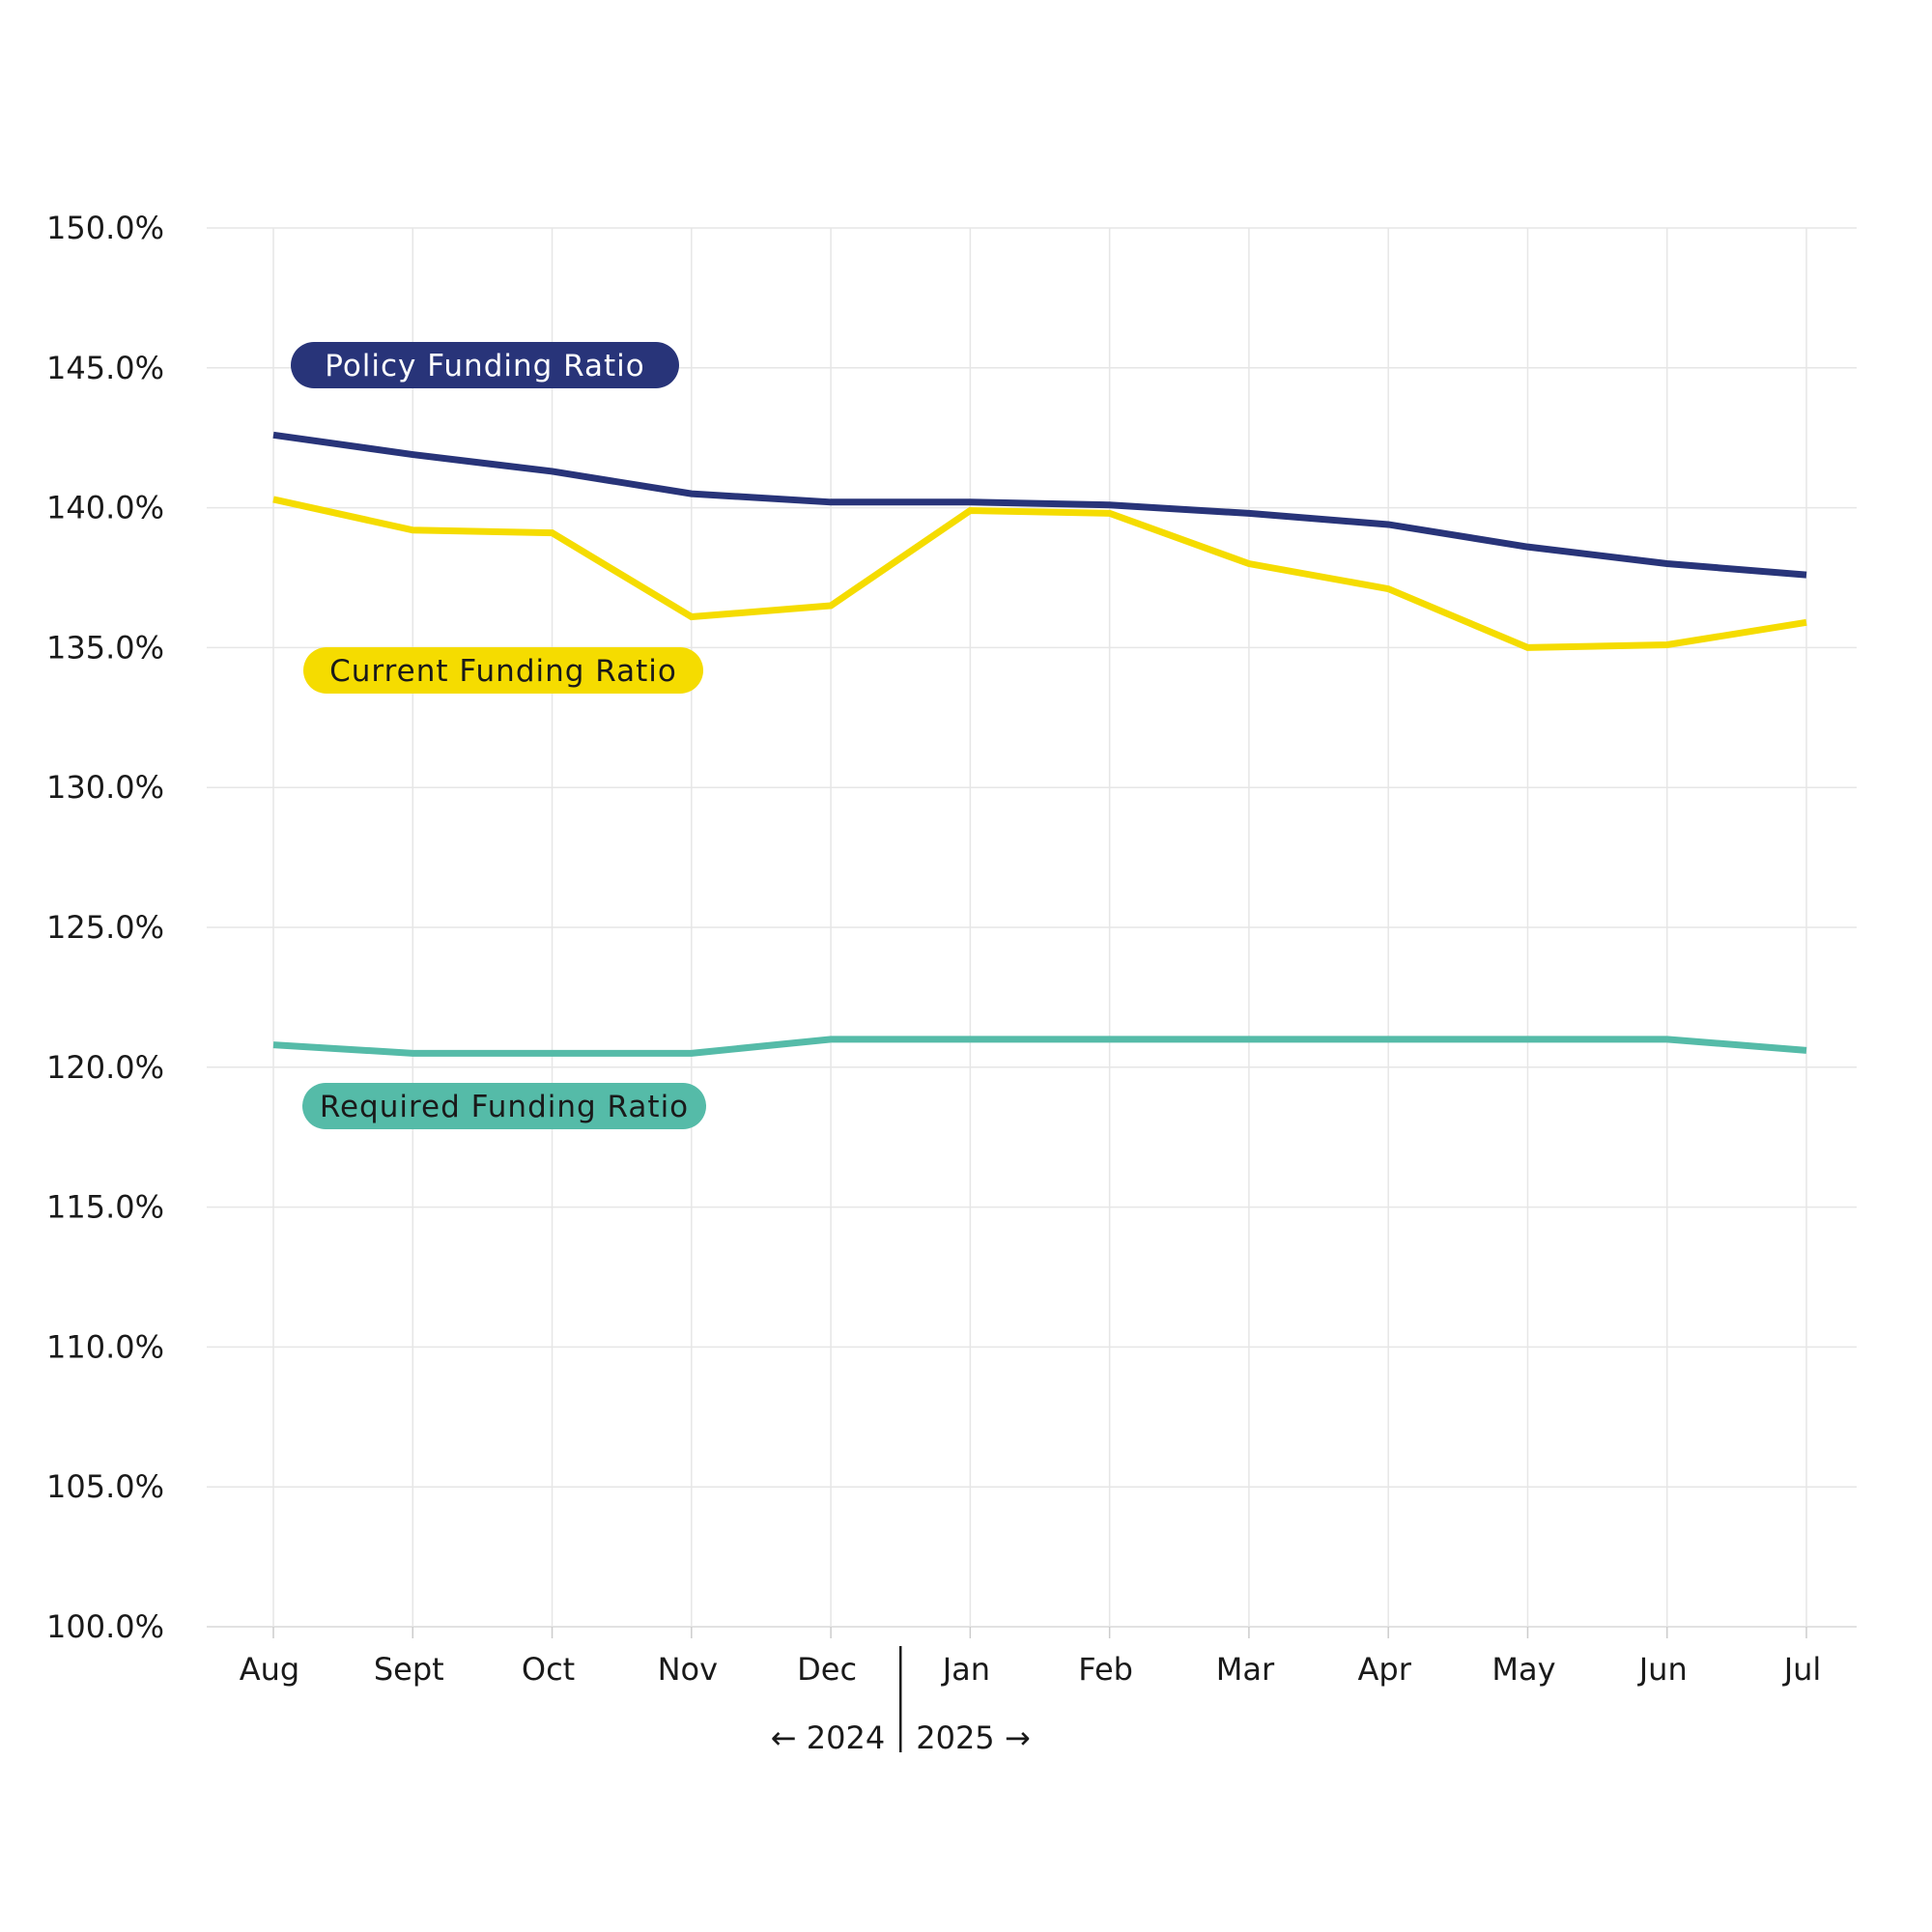  Describe the element at coordinates (1523, 1669) in the screenshot. I see `x-tick-label: May` at that location.